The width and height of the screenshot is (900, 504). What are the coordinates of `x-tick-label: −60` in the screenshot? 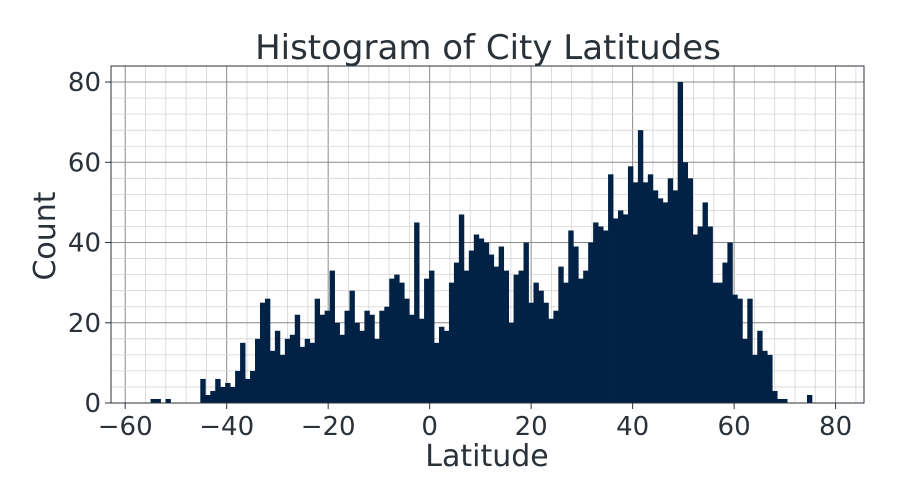 It's located at (125, 427).